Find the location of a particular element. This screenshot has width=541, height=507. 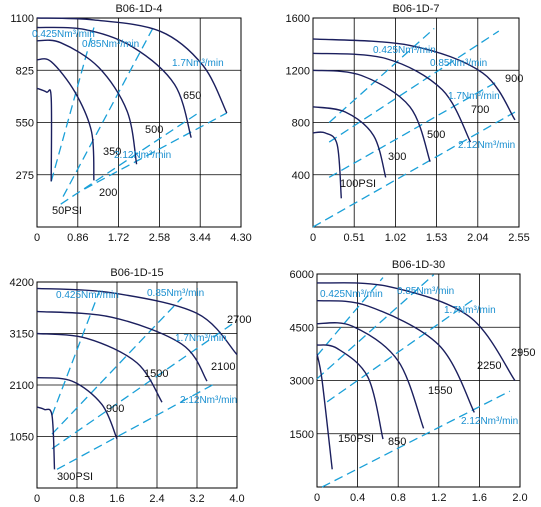

curve-label: 2700 is located at coordinates (239, 320).